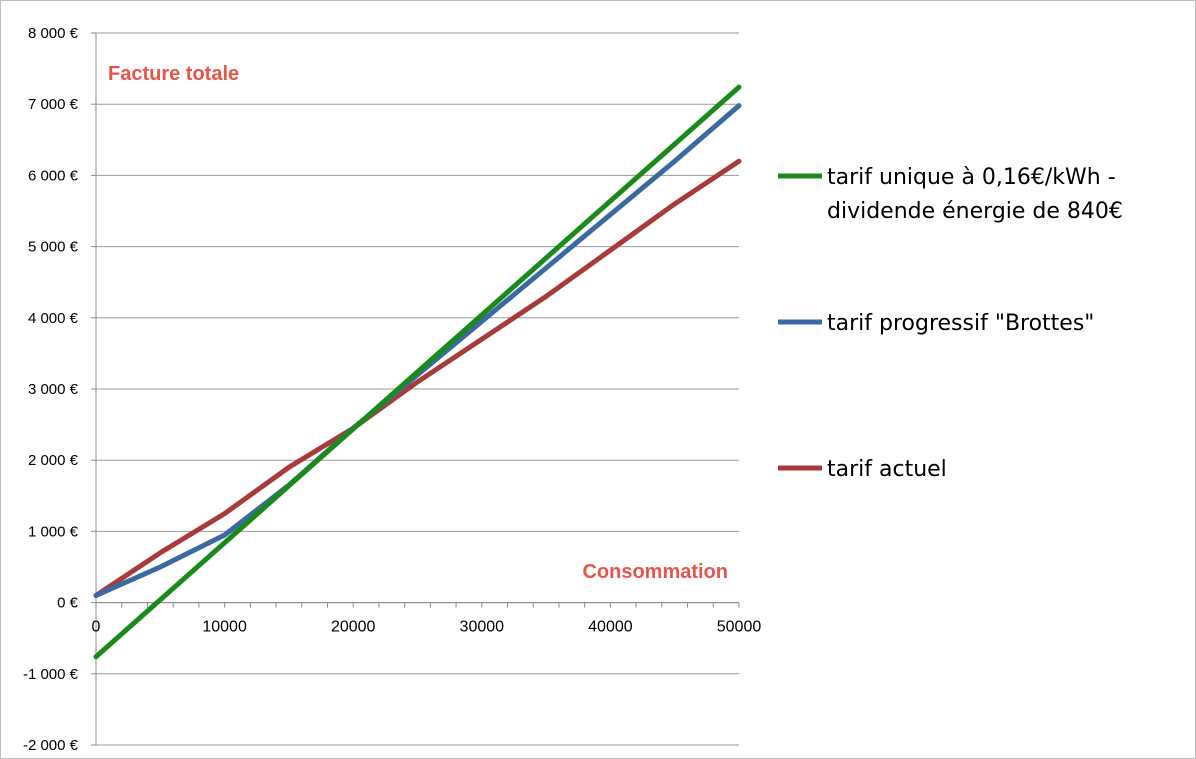 This screenshot has width=1196, height=759. What do you see at coordinates (353, 627) in the screenshot?
I see `x-tick-label: 20000` at bounding box center [353, 627].